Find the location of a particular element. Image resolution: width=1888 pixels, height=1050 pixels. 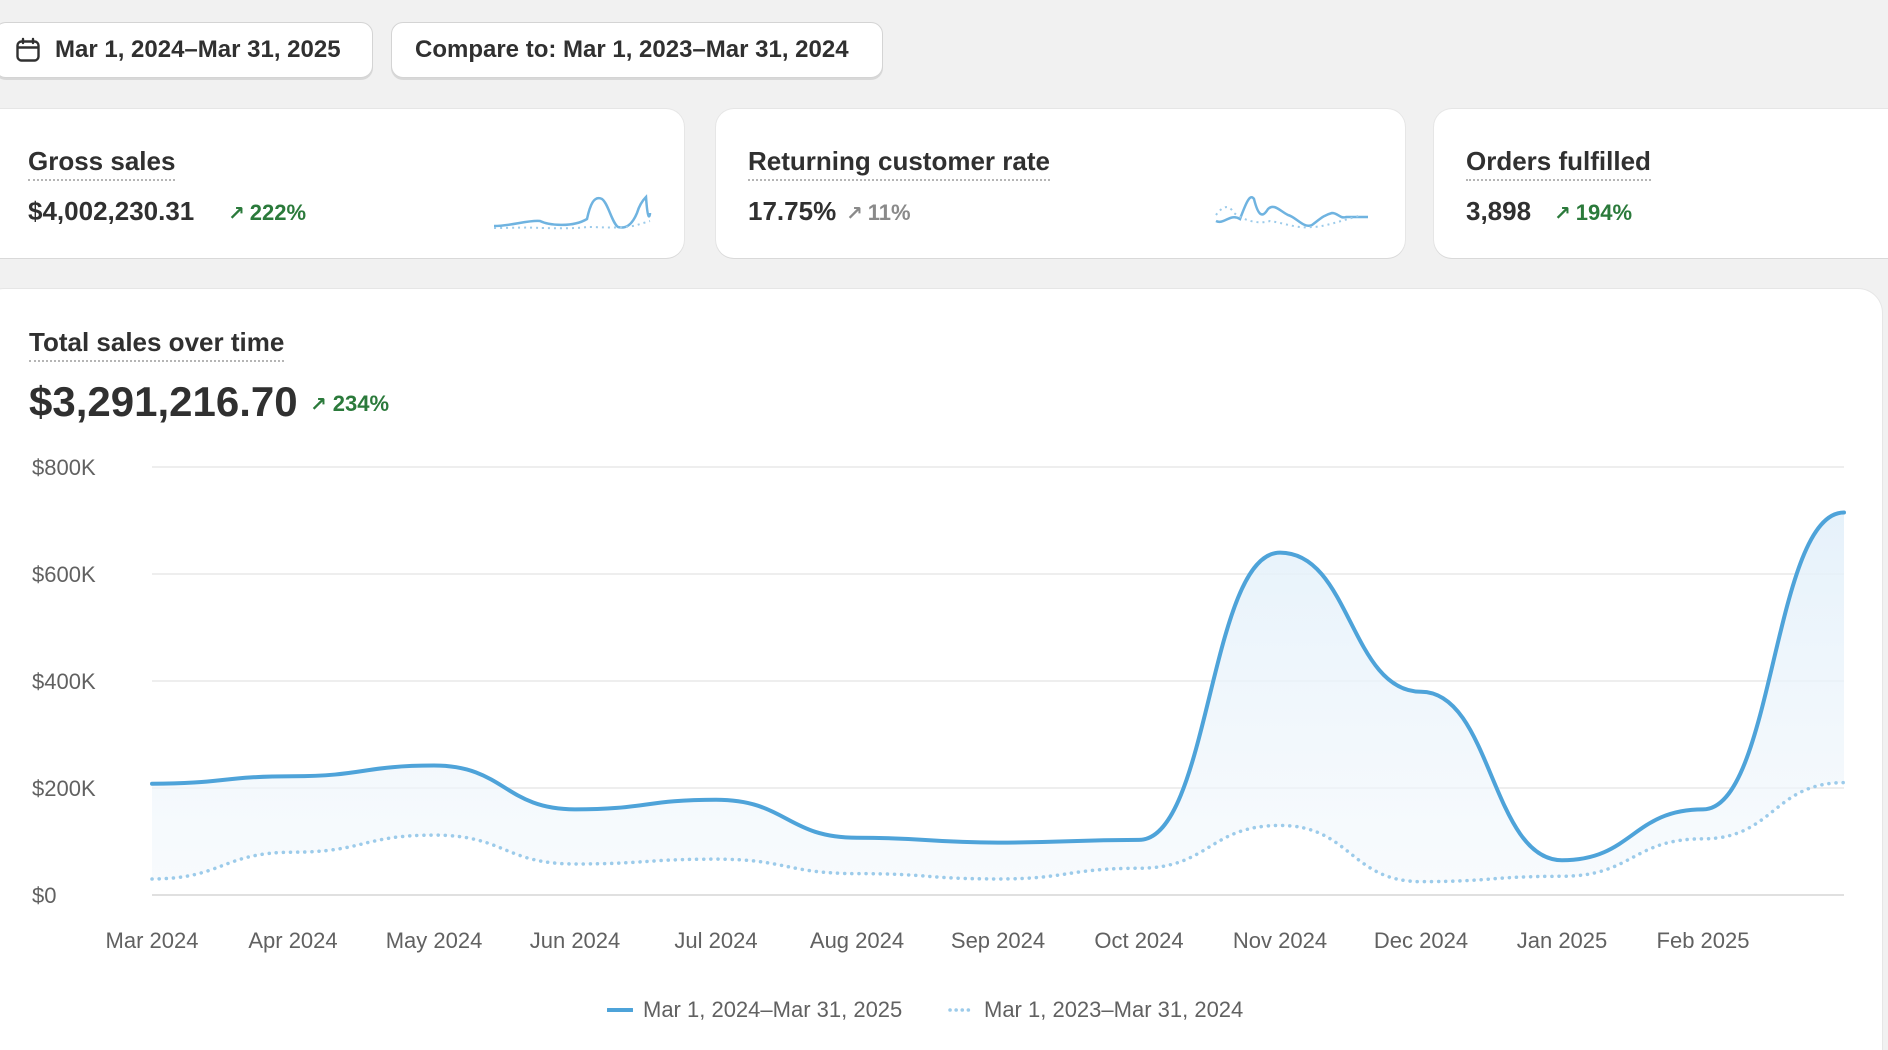

x-tick-label: Aug 2024 is located at coordinates (857, 940).